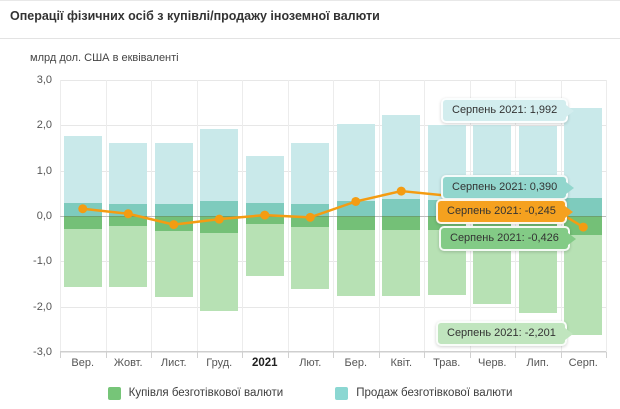 The height and width of the screenshot is (409, 620). Describe the element at coordinates (128, 256) in the screenshot. I see `bar-segment-buy-cash-bar-Жовт.` at that location.